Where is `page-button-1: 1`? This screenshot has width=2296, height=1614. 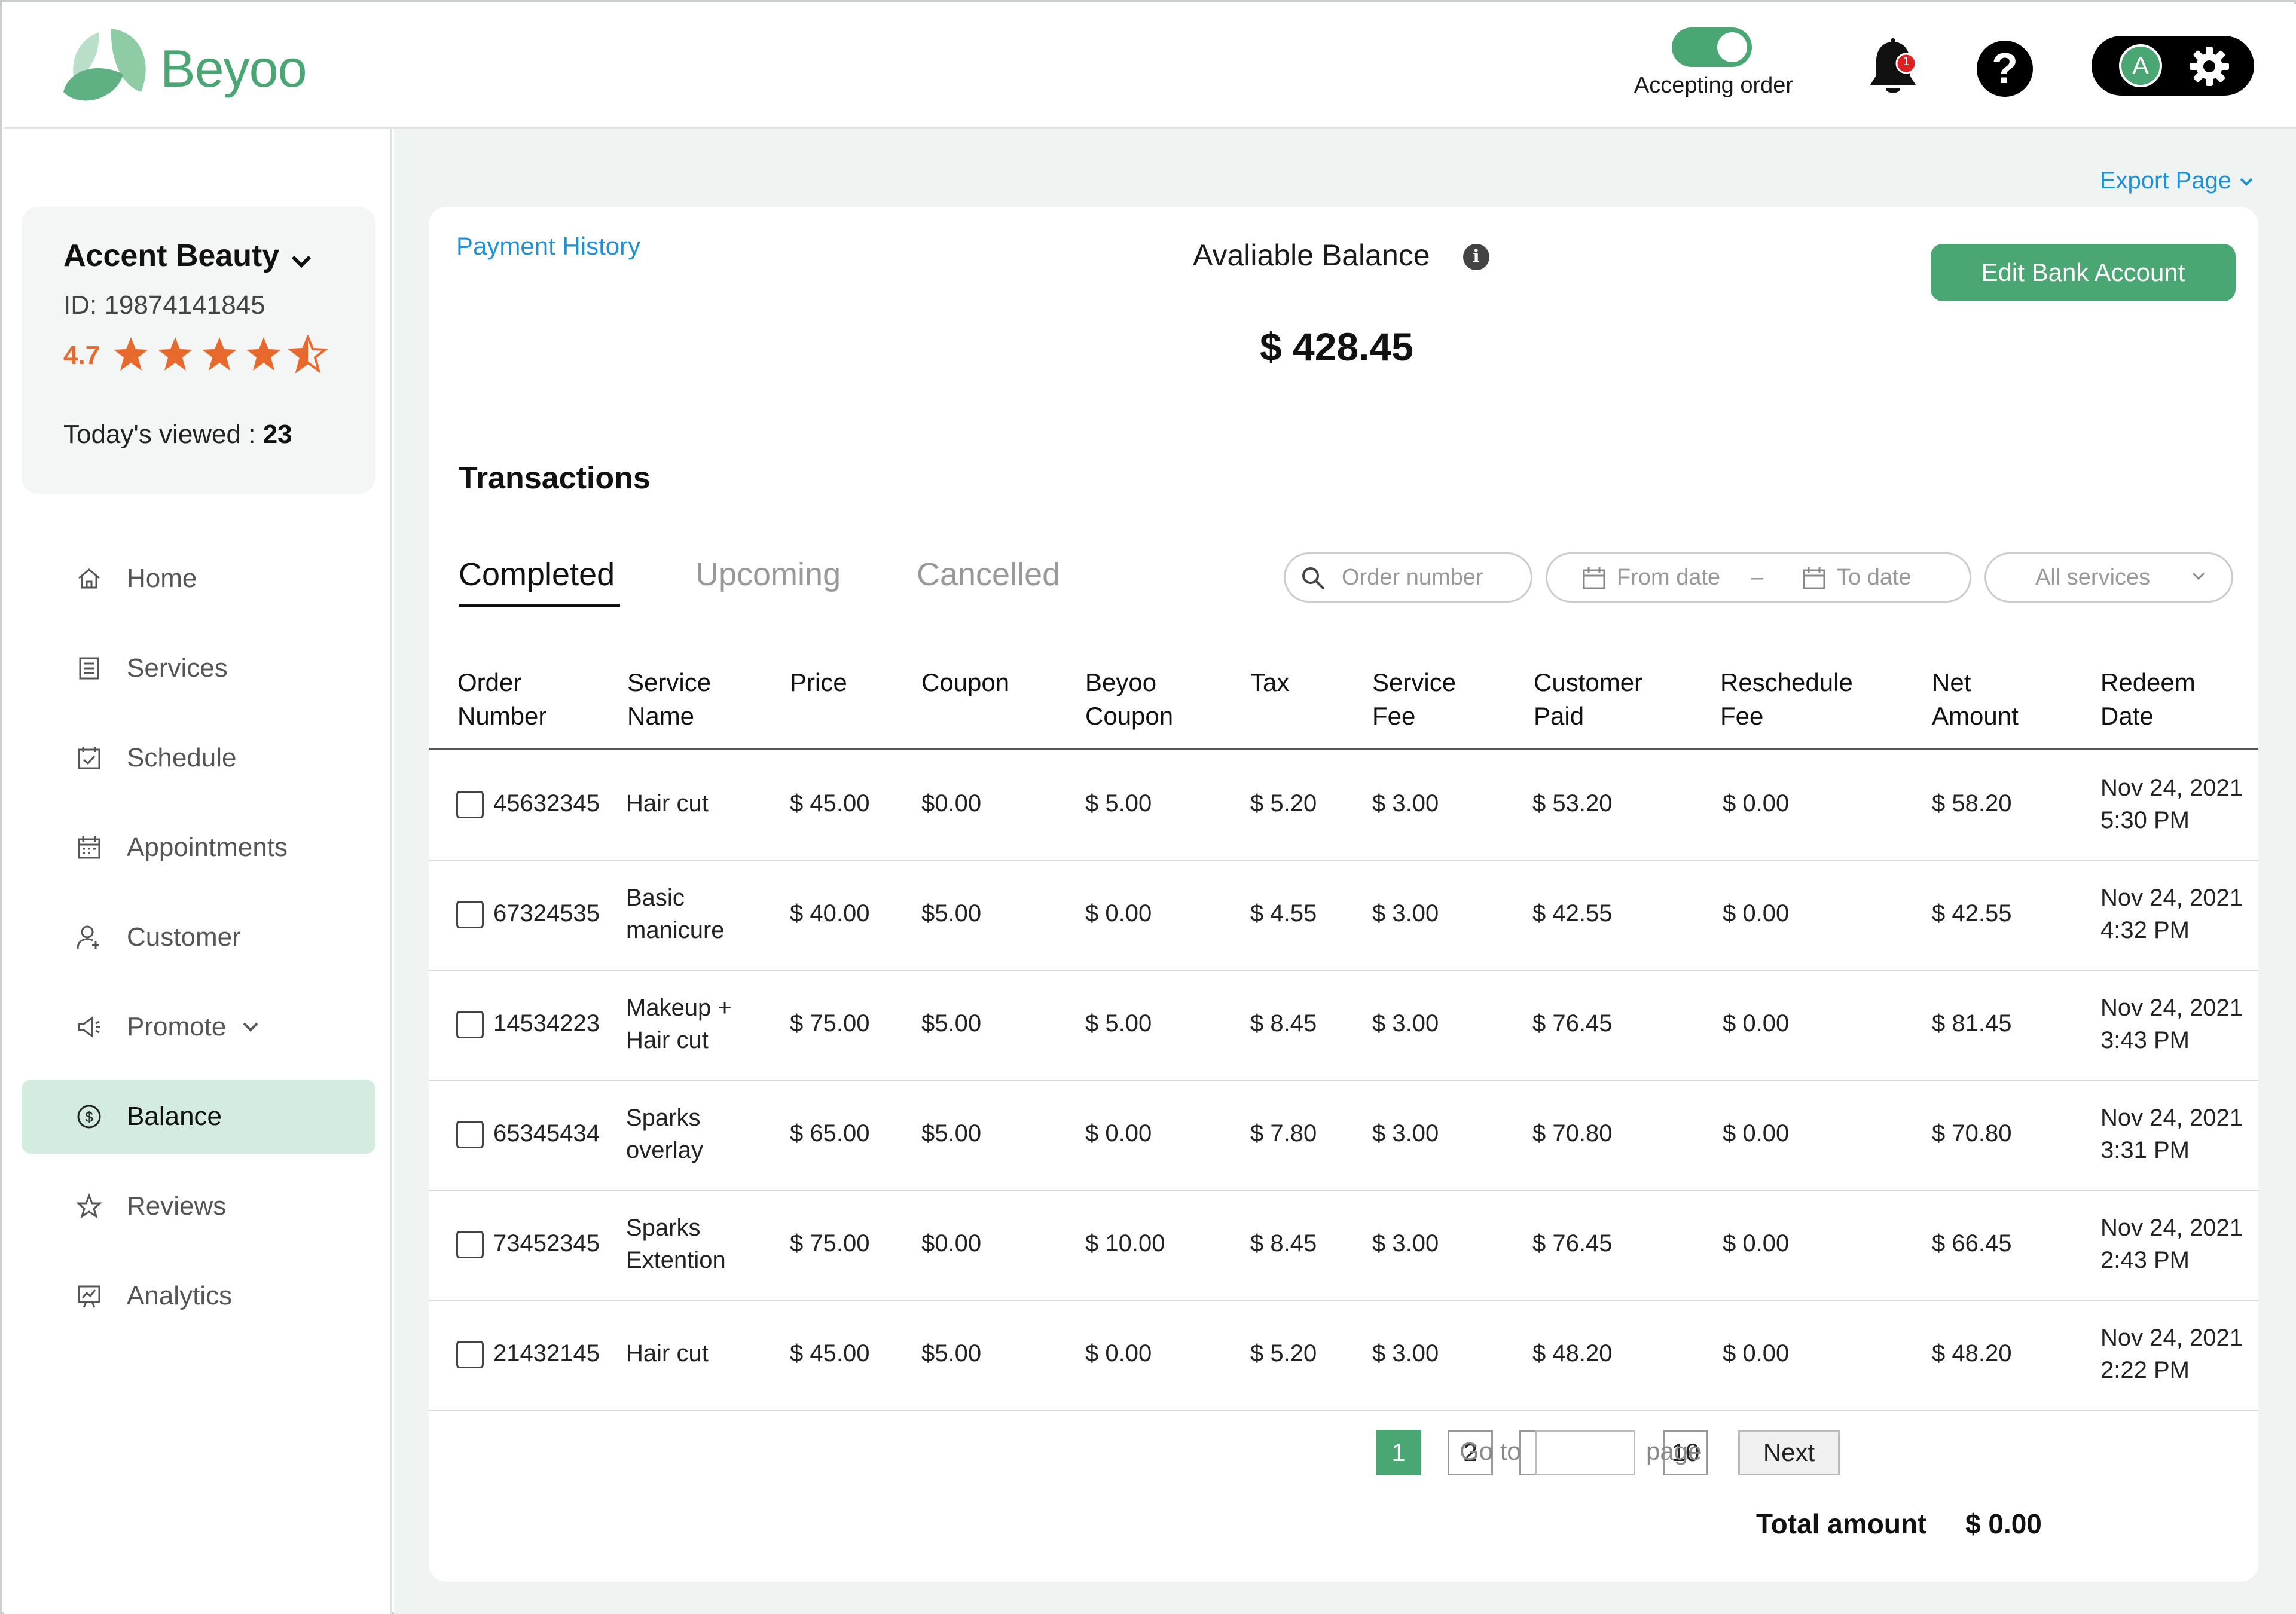 page-button-1: 1 is located at coordinates (1398, 1452).